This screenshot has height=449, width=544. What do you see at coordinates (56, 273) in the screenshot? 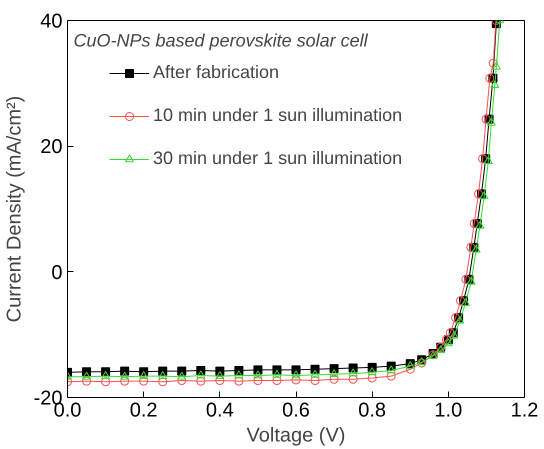
I see `y-tick-label: 0` at bounding box center [56, 273].